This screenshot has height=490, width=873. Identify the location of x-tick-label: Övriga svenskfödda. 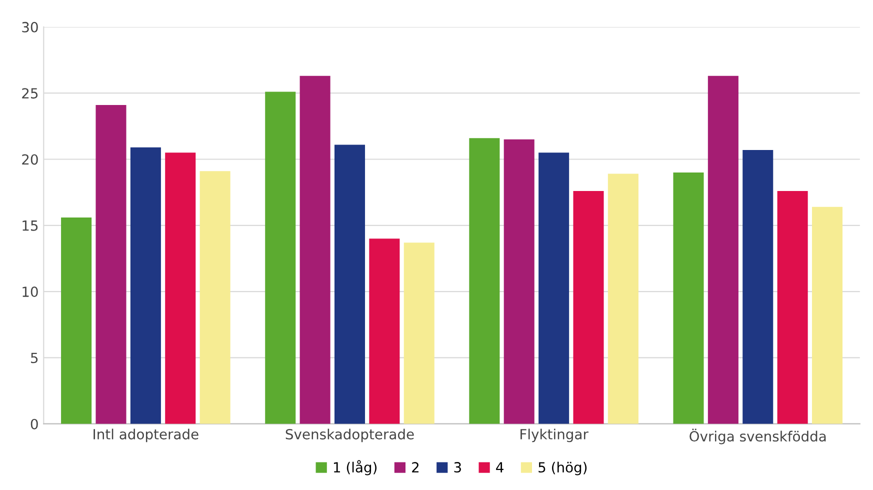
(758, 436).